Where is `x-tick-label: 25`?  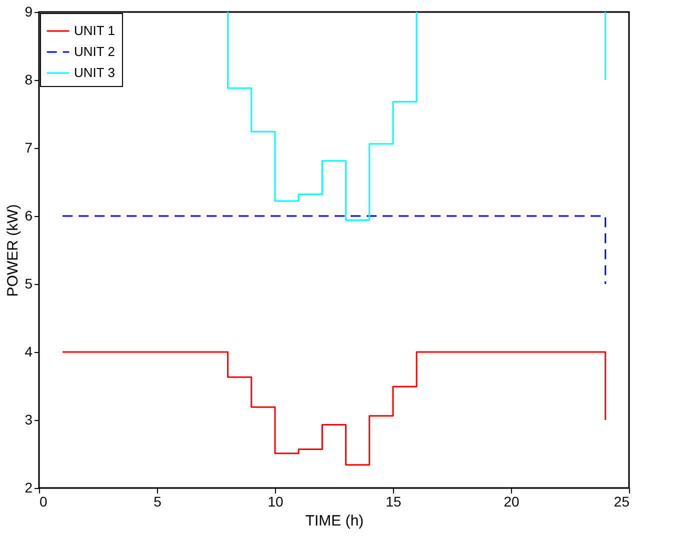 x-tick-label: 25 is located at coordinates (622, 502).